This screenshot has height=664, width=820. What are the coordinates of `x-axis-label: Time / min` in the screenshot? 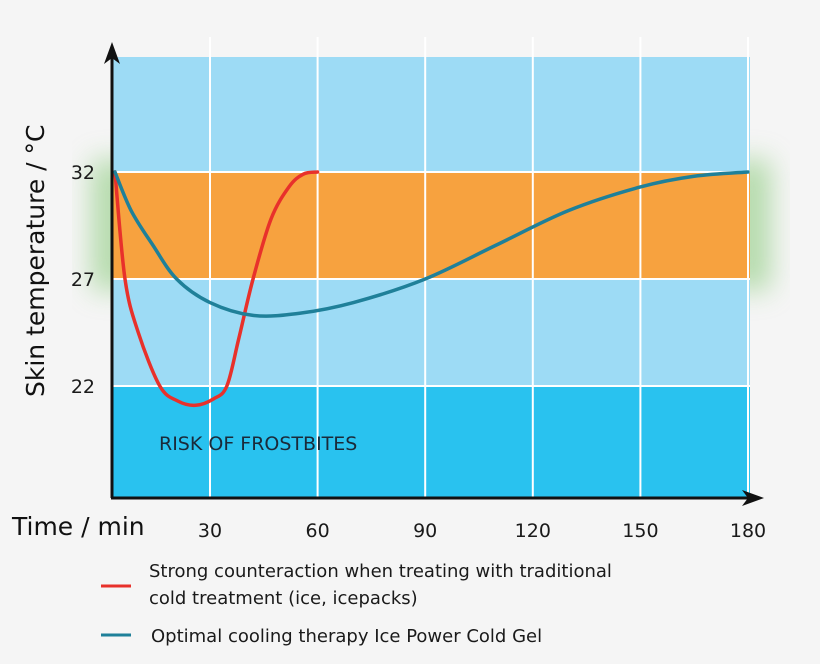 It's located at (78, 526).